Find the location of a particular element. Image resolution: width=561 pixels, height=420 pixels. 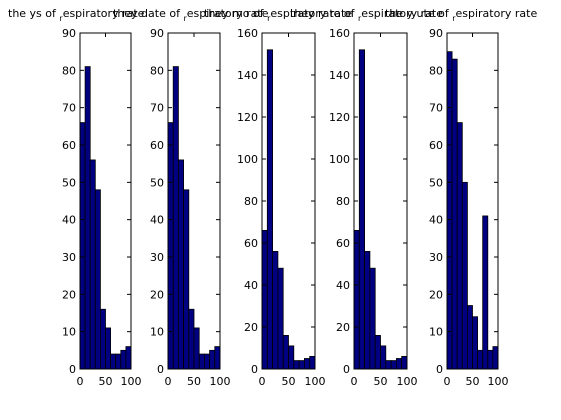

panel-title-text: they rate of is located at coordinates (324, 13).